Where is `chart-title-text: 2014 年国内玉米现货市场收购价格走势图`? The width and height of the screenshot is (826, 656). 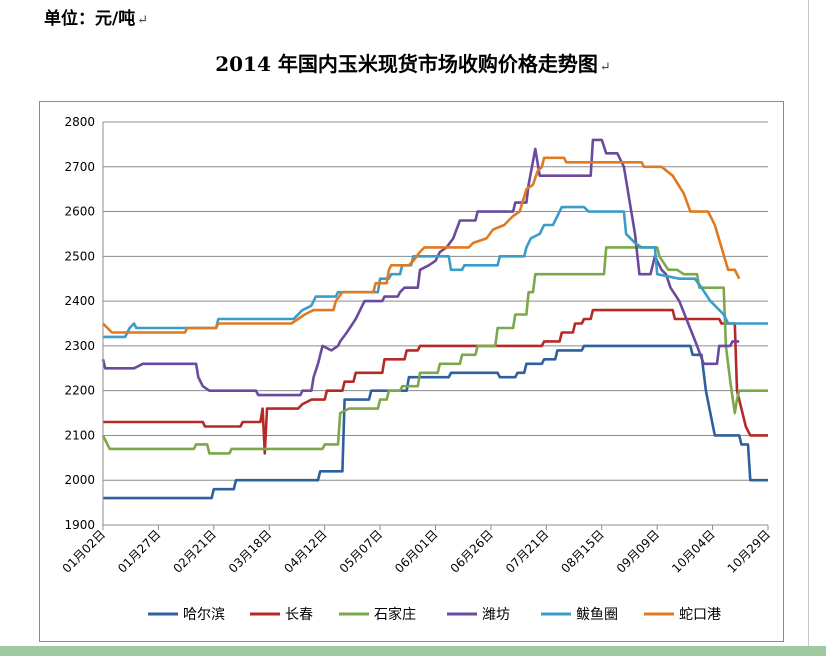
chart-title-text: 2014 年国内玉米现货市场收购价格走势图 is located at coordinates (406, 64).